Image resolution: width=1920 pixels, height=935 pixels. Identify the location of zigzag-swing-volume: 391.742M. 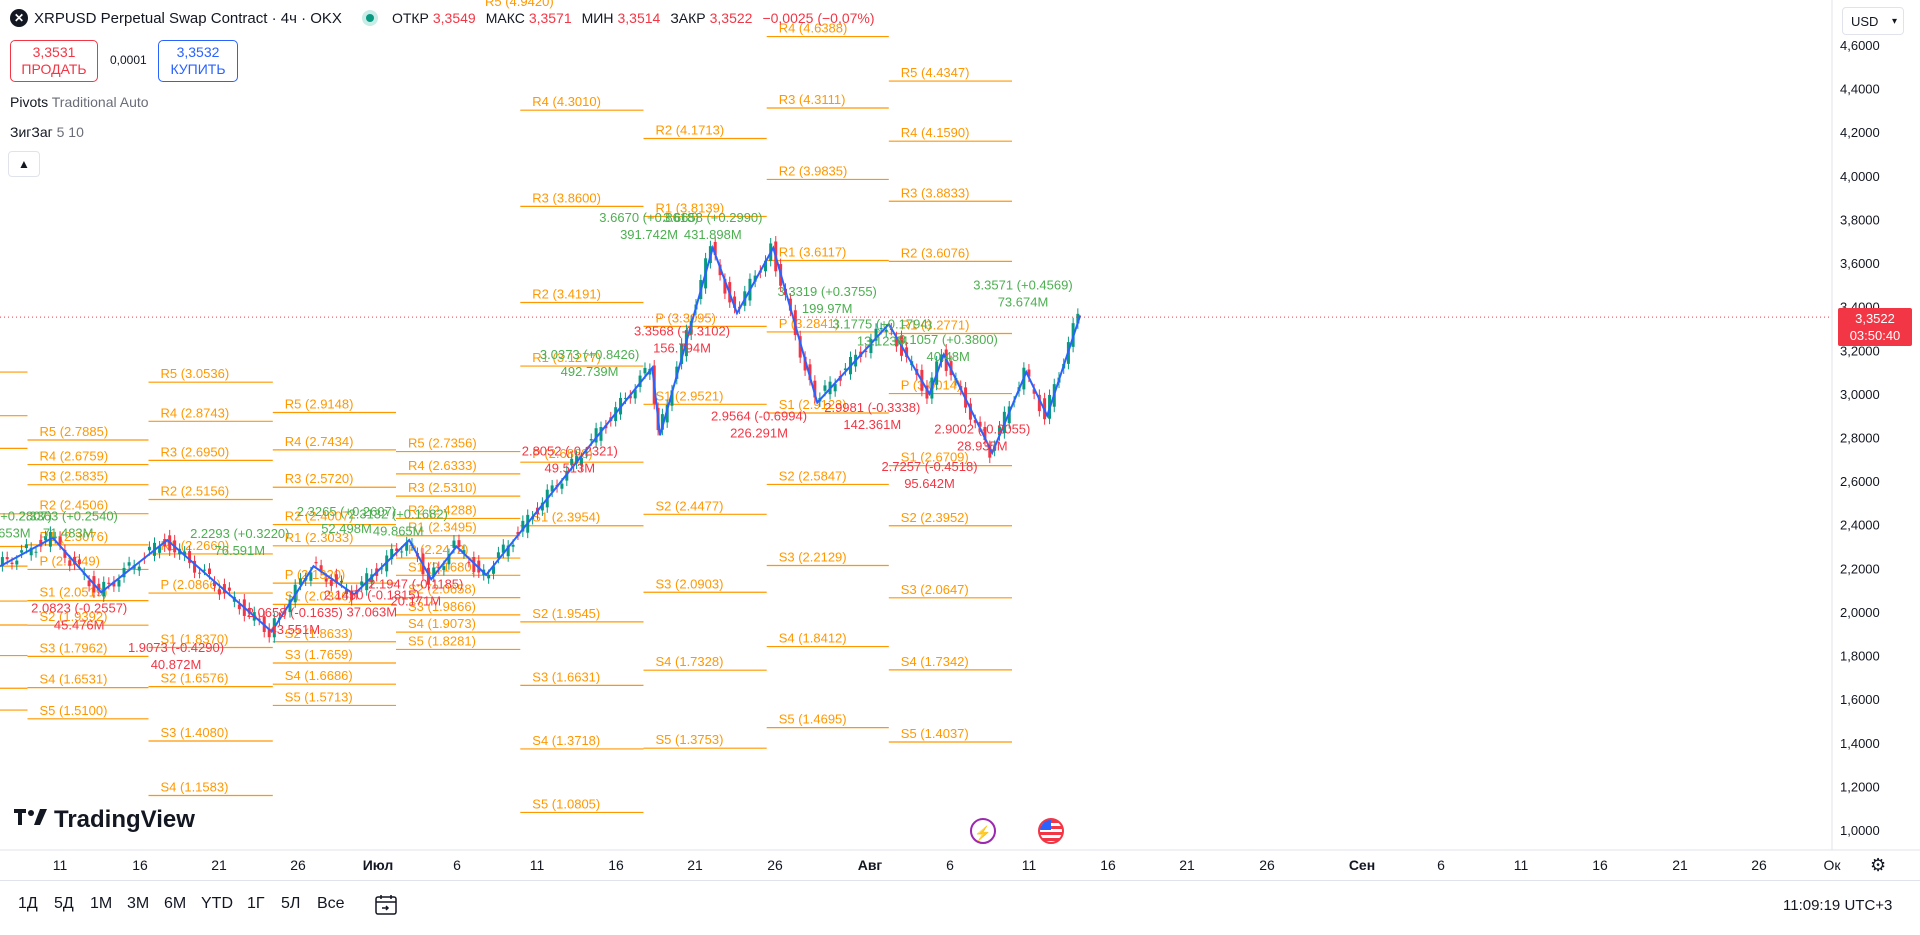
(649, 234).